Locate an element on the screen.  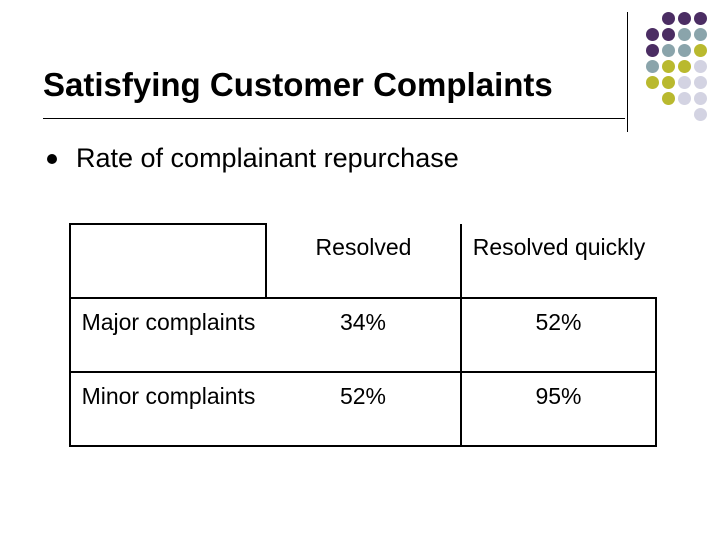
table-header-empty is located at coordinates (168, 260).